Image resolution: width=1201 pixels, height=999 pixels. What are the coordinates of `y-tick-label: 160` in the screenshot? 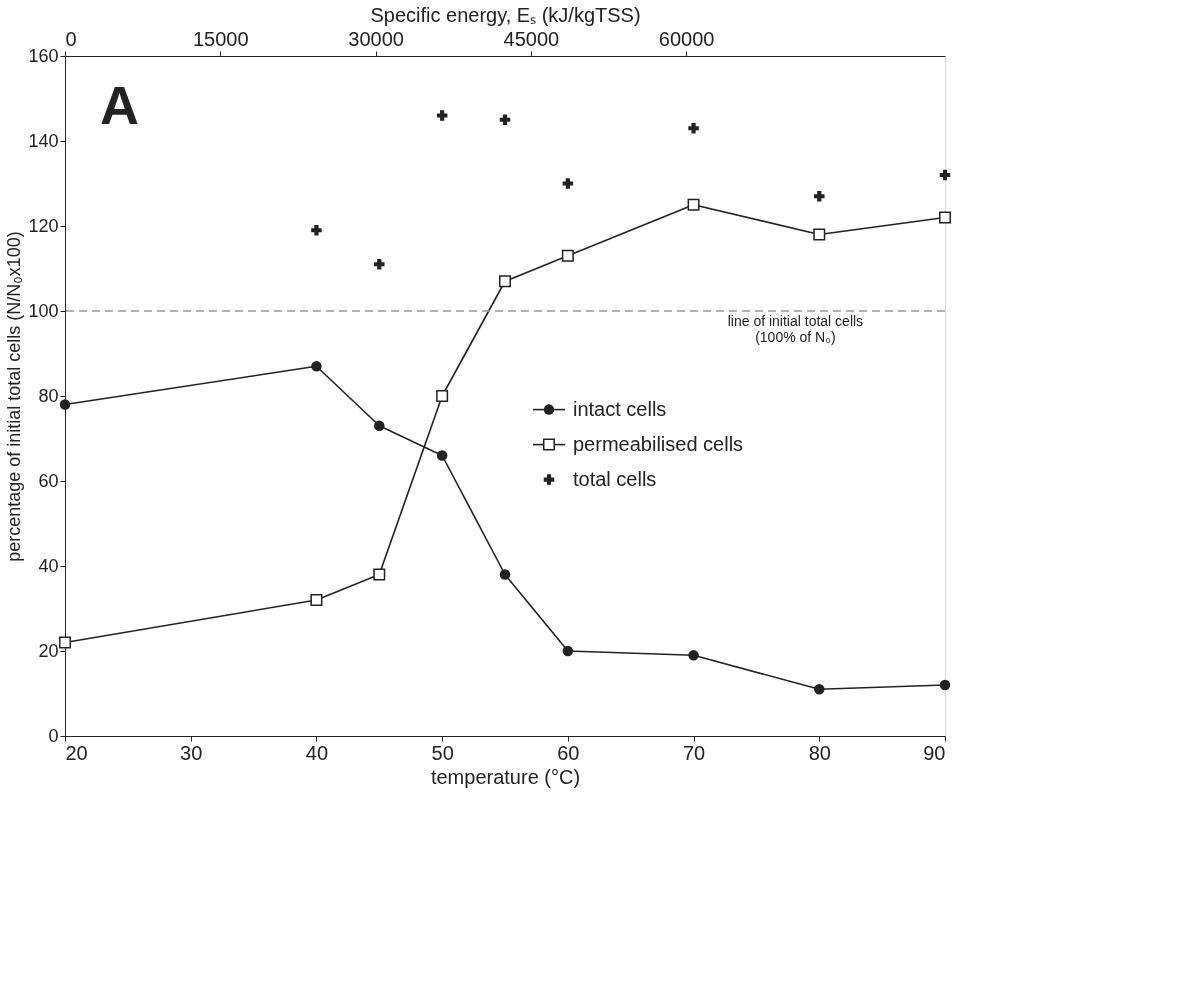 It's located at (43, 55).